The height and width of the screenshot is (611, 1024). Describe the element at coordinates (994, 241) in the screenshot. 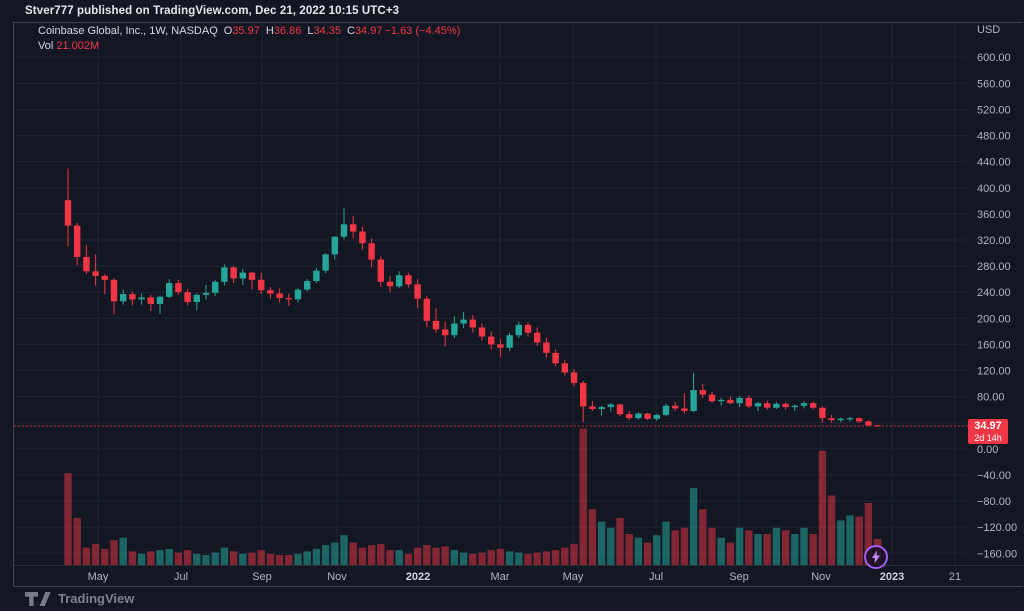

I see `price-tick-label: 320.00` at that location.